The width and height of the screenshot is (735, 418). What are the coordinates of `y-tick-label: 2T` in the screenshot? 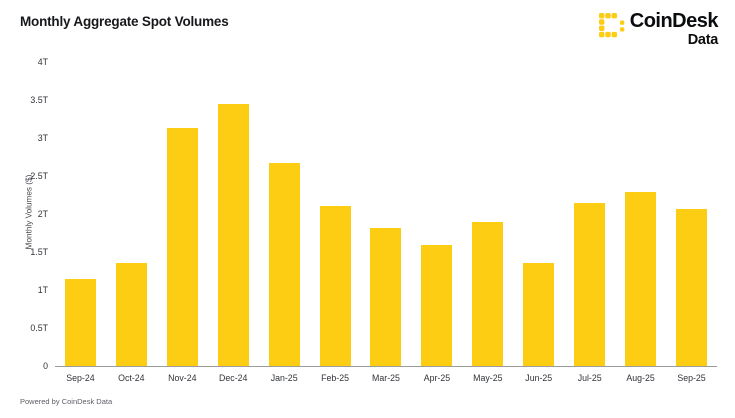 It's located at (42, 213).